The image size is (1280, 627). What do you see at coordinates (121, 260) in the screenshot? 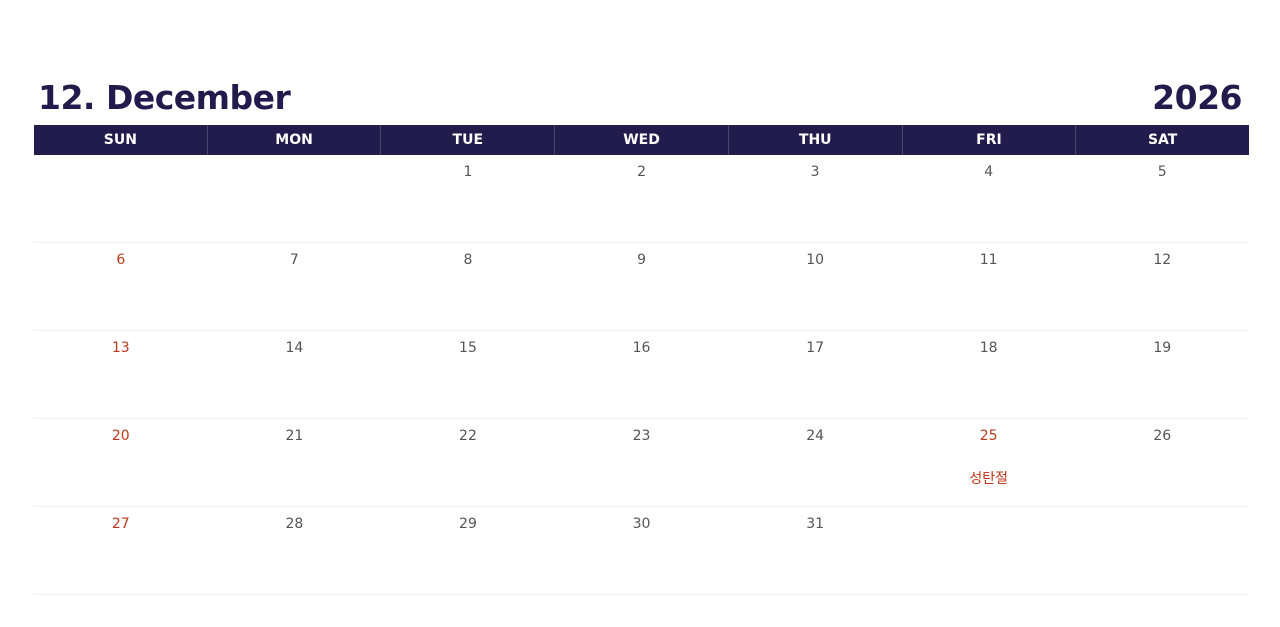
I see `day-number: 6` at bounding box center [121, 260].